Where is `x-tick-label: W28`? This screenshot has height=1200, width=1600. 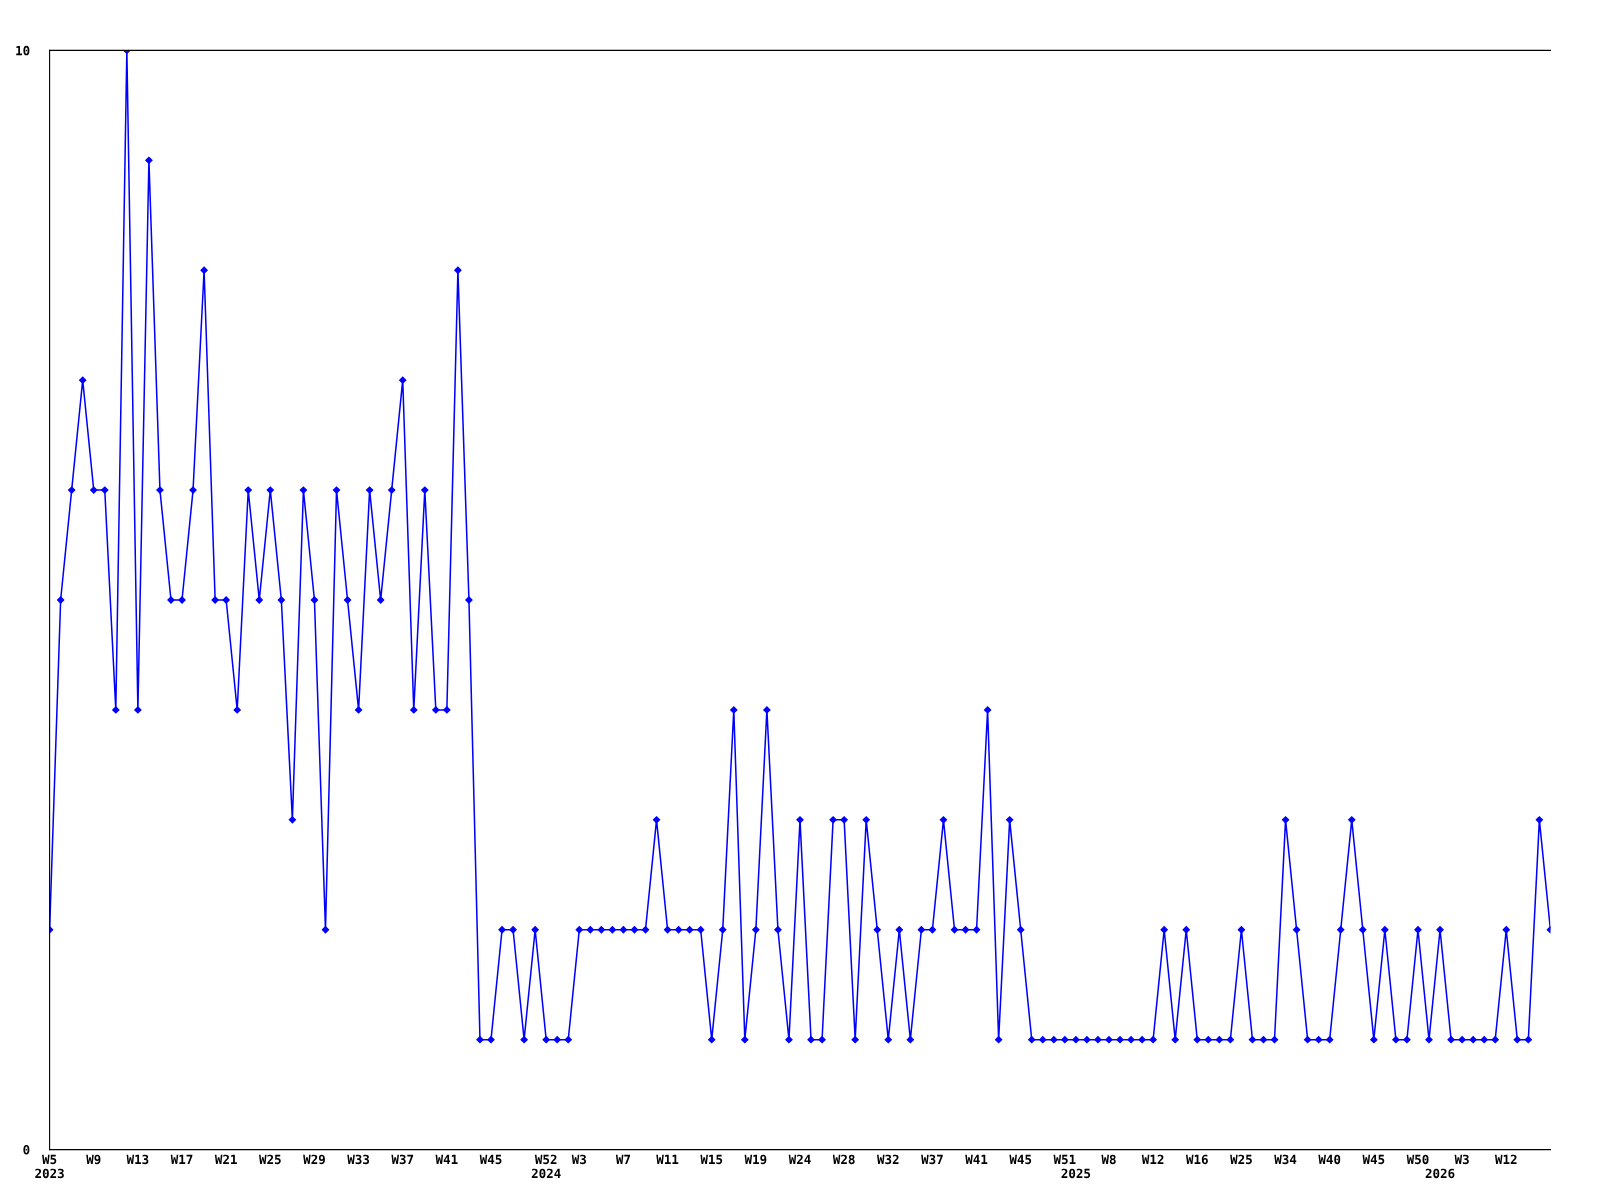
x-tick-label: W28 is located at coordinates (843, 1159).